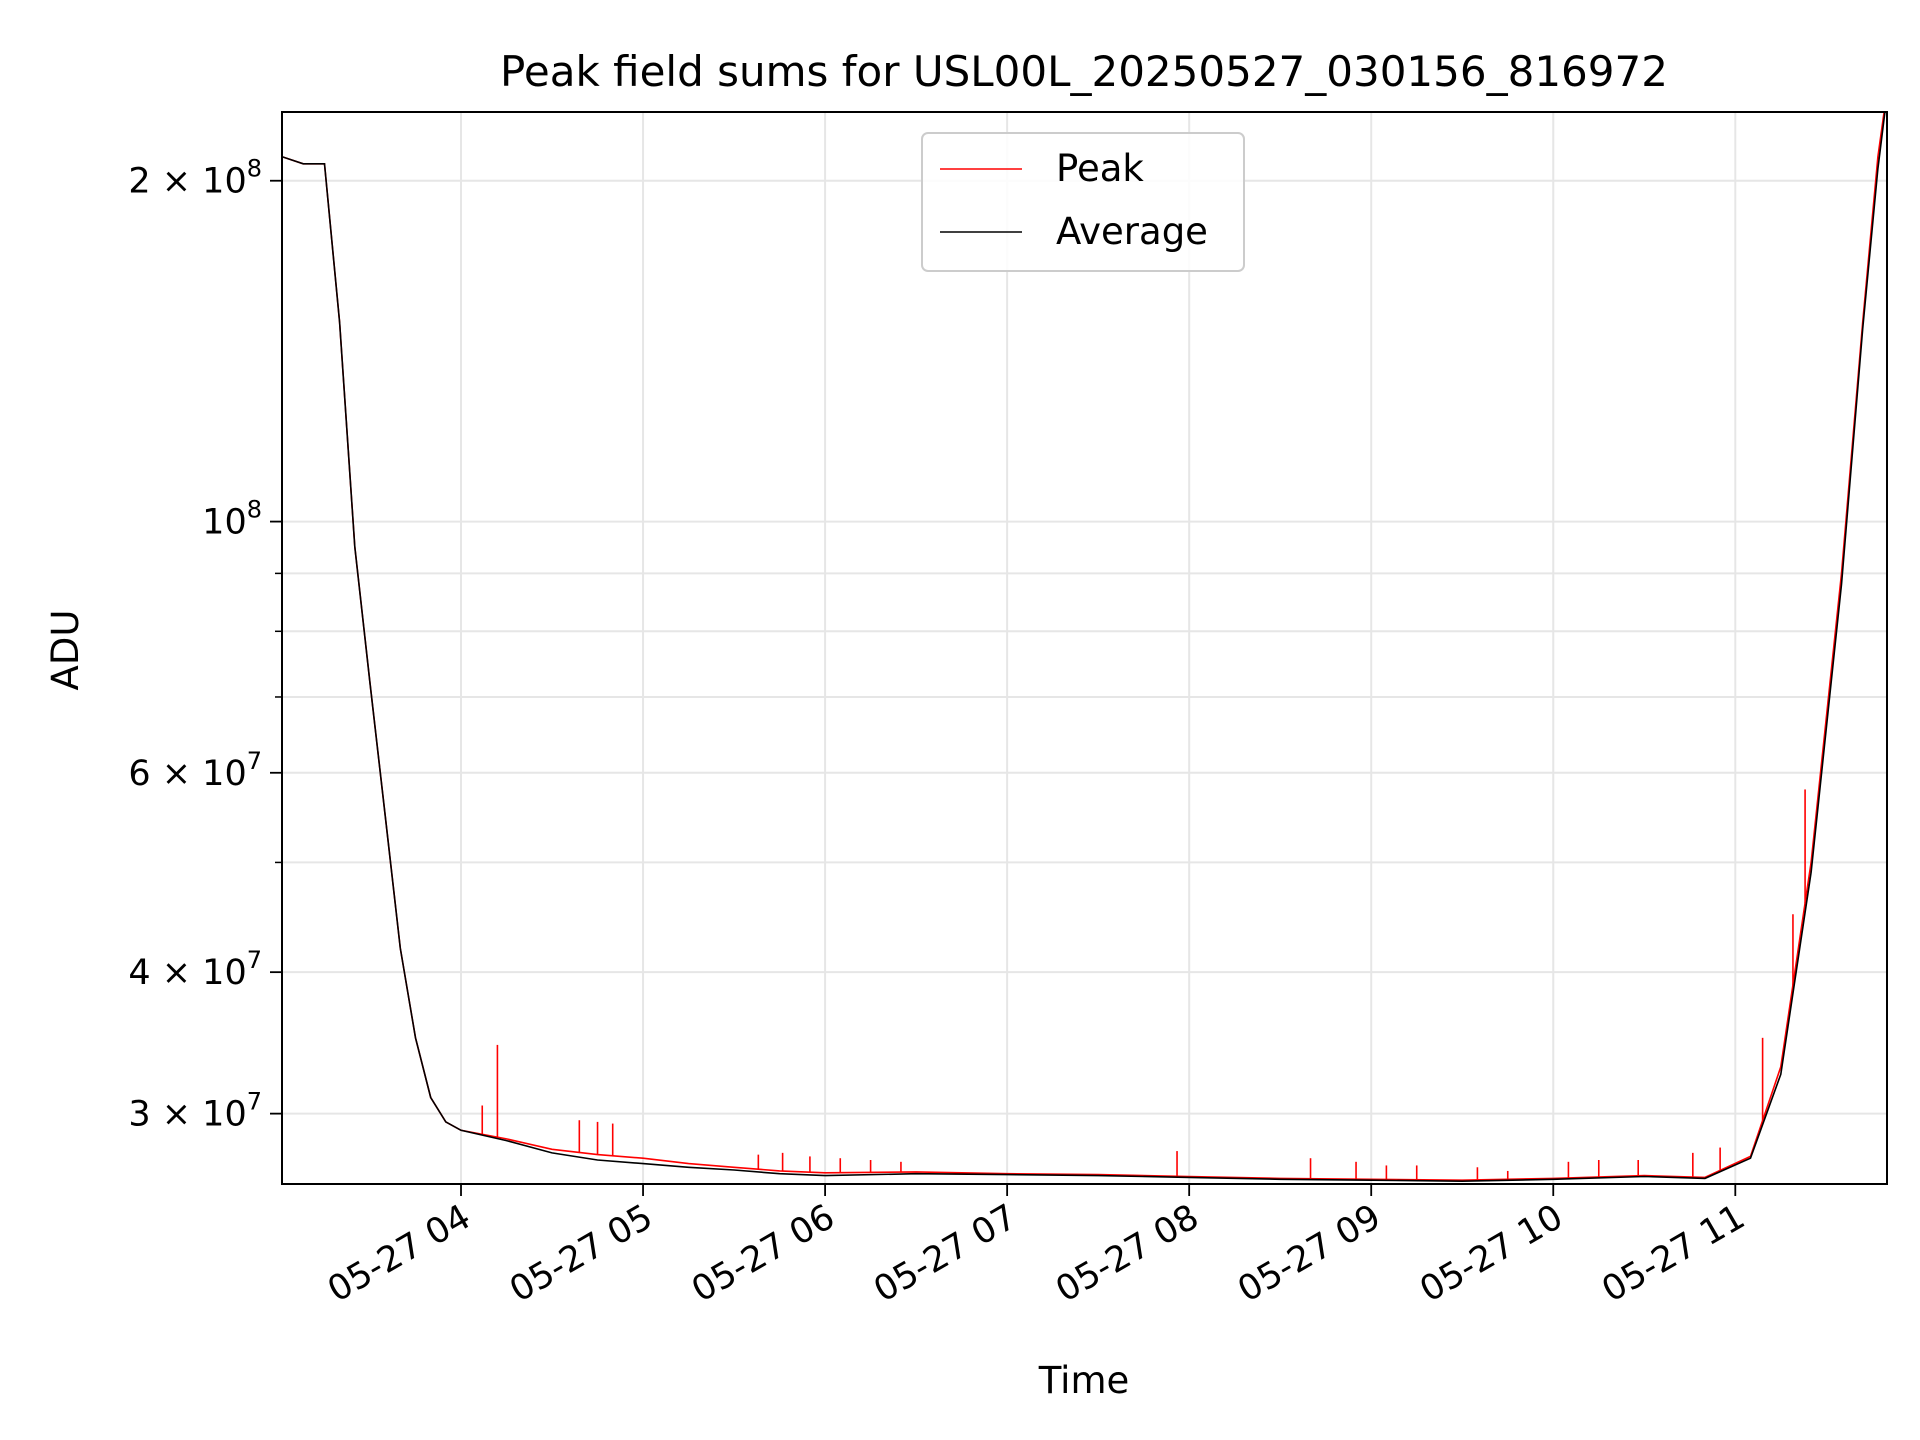 The width and height of the screenshot is (1920, 1440). What do you see at coordinates (65, 650) in the screenshot?
I see `y-axis-label: ADU` at bounding box center [65, 650].